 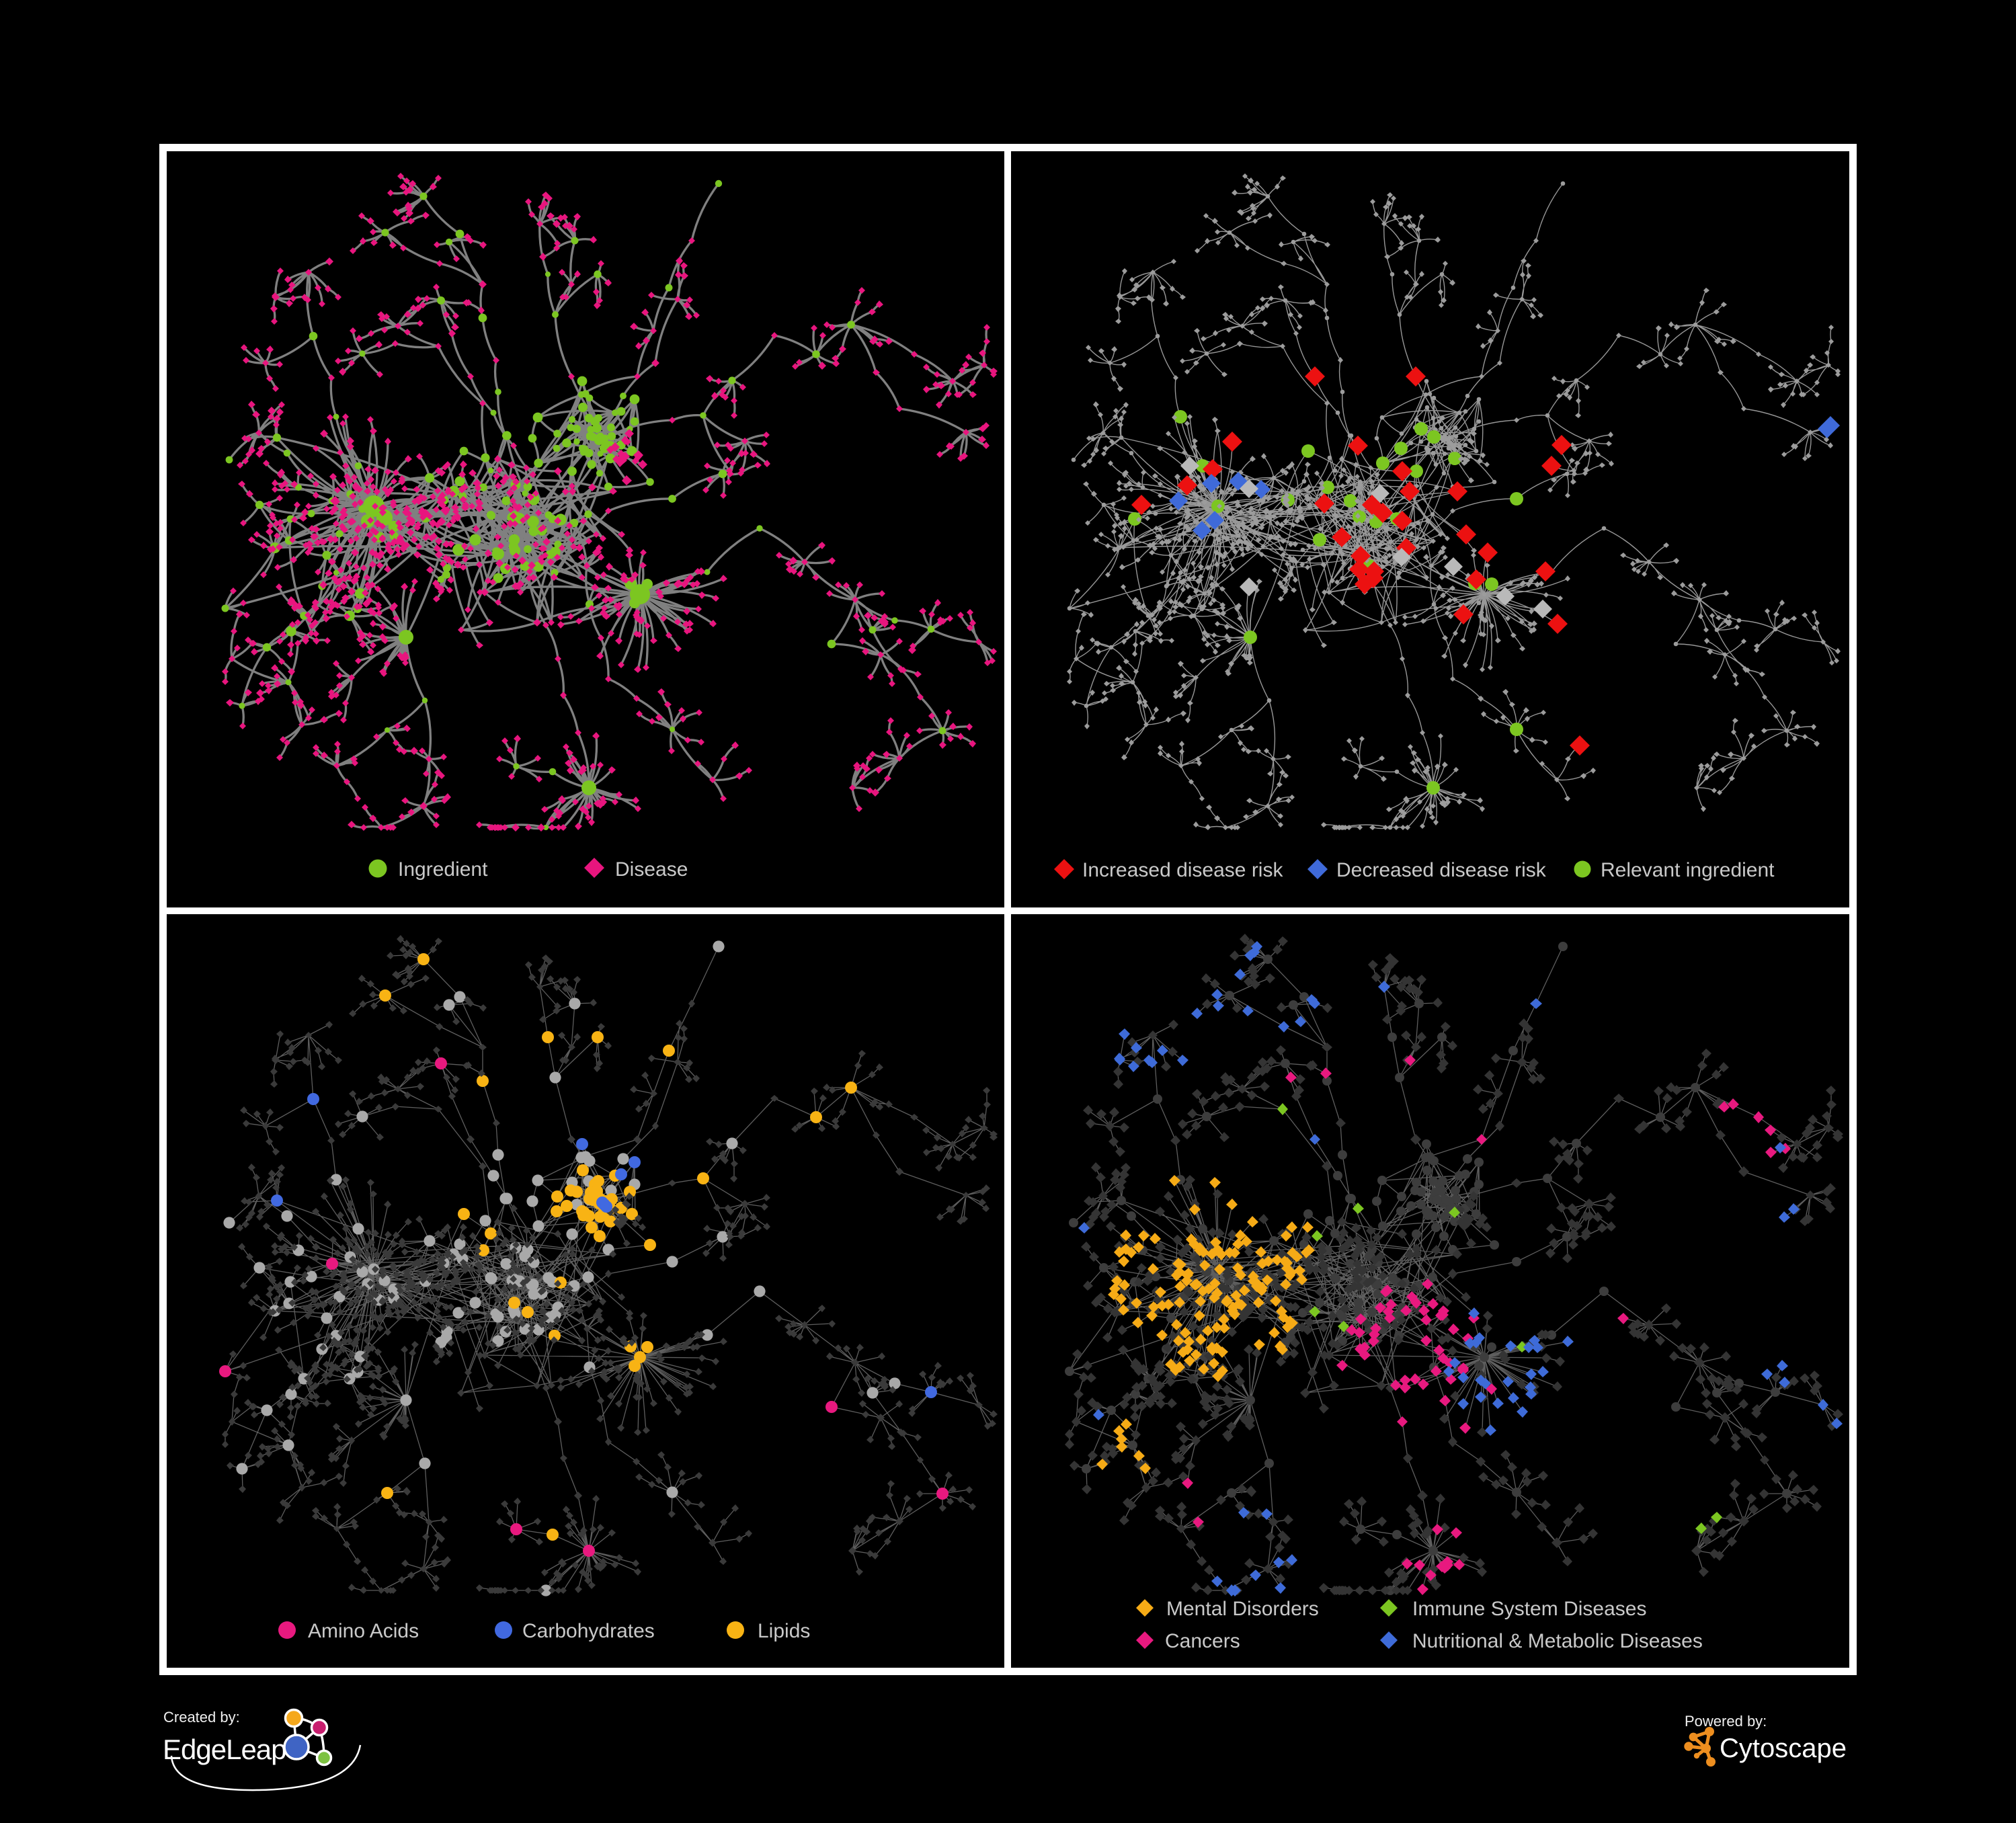 What do you see at coordinates (784, 1631) in the screenshot?
I see `svg-text: Lipids` at bounding box center [784, 1631].